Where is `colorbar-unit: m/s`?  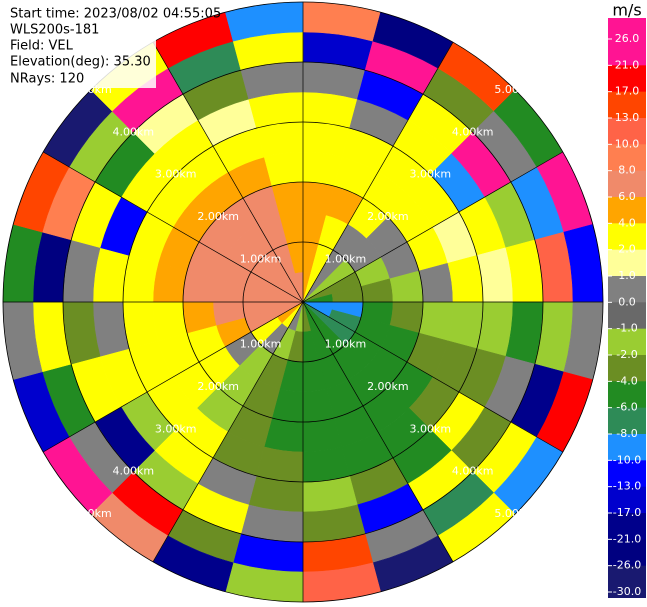
colorbar-unit: m/s is located at coordinates (626, 10).